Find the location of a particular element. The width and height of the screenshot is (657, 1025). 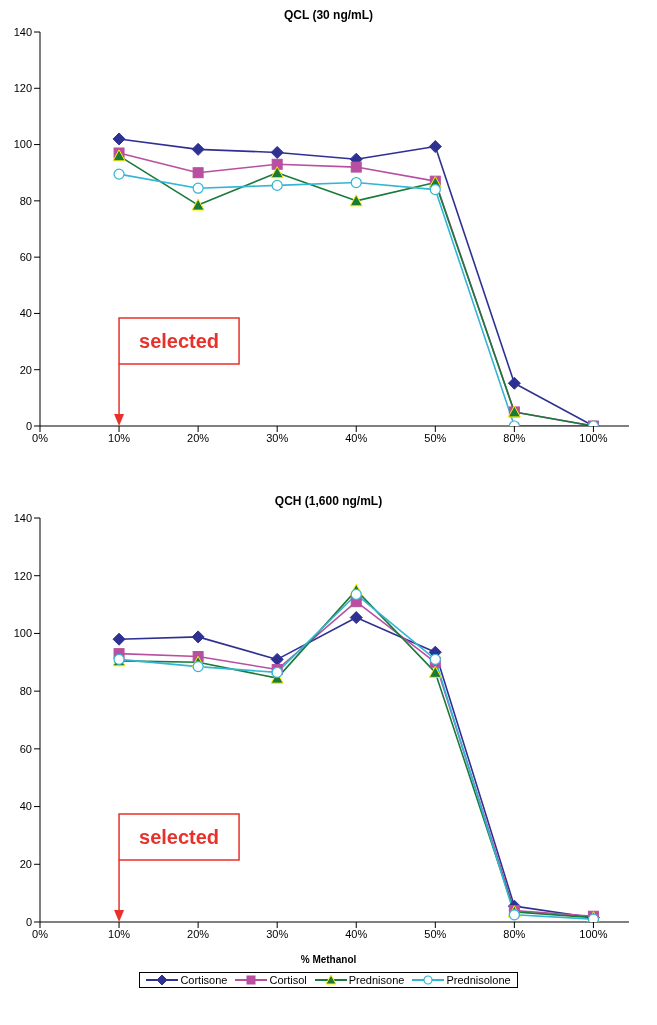

legend-label: Cortisone is located at coordinates (204, 980).